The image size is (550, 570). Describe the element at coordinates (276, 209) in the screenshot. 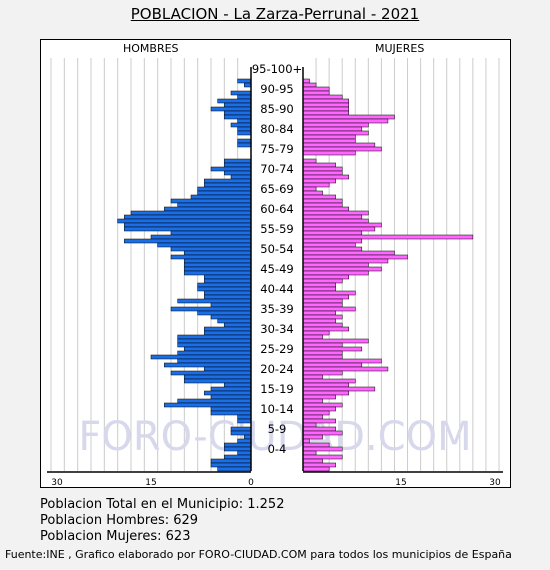

I see `age-group-label: 60-64` at that location.